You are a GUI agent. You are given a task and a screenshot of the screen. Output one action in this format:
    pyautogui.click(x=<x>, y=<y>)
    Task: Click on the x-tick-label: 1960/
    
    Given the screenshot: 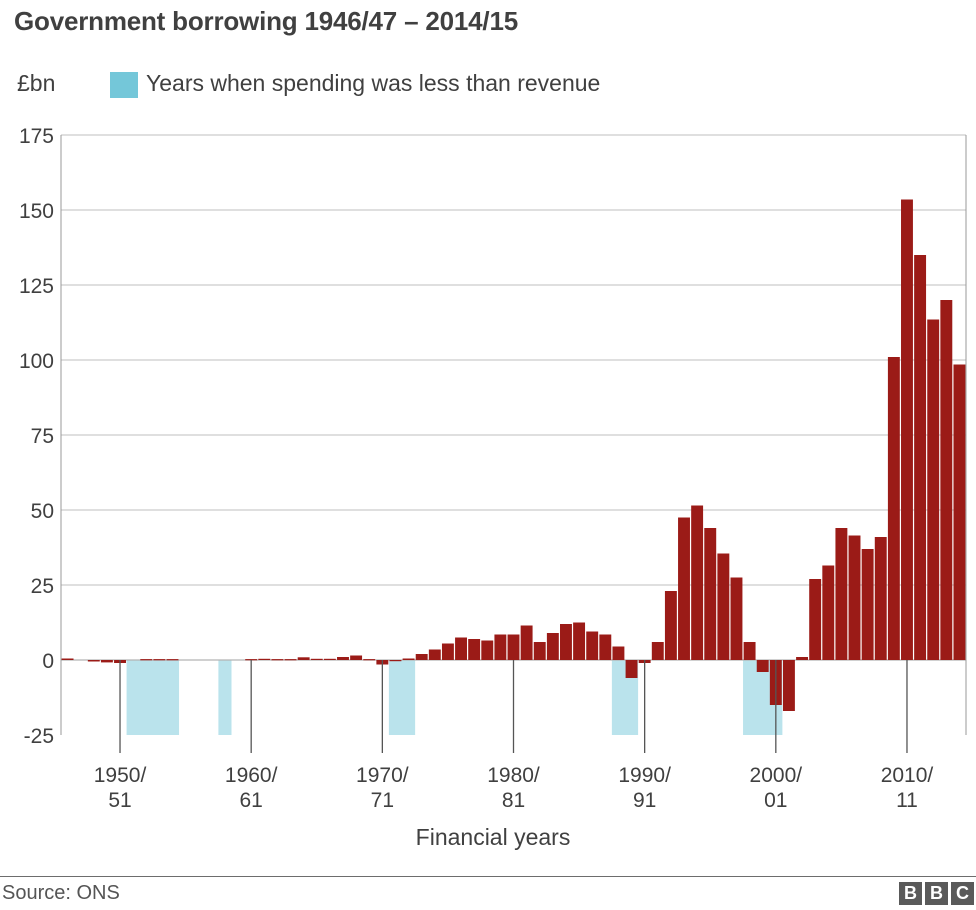 What is the action you would take?
    pyautogui.click(x=251, y=775)
    